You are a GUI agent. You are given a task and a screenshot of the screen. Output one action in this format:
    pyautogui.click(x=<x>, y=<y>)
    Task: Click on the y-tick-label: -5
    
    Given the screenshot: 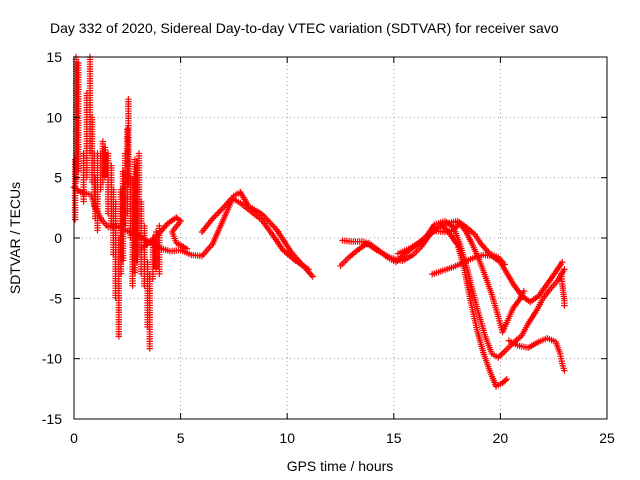 What is the action you would take?
    pyautogui.click(x=56, y=298)
    